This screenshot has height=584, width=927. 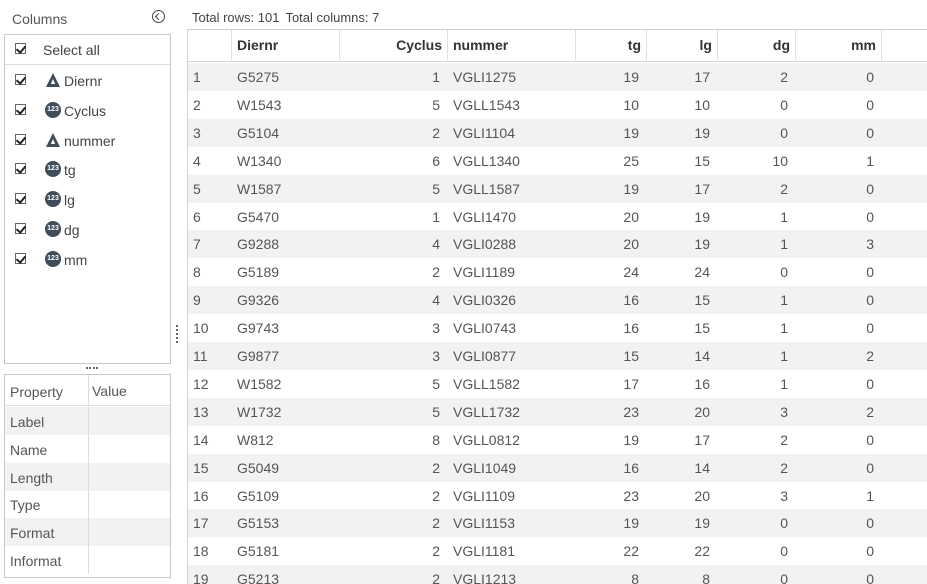 I want to click on table-cell: VGLI1275, so click(x=485, y=77).